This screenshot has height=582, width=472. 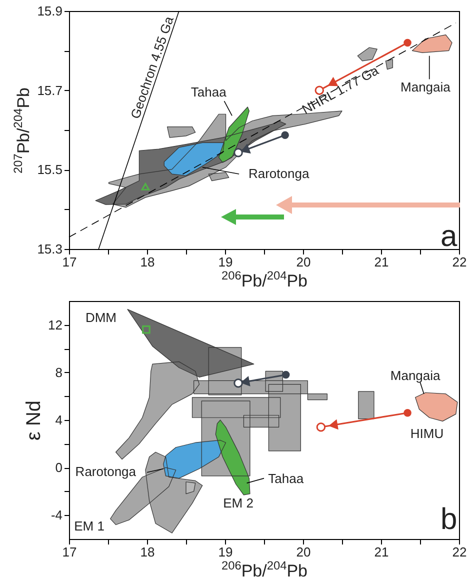 What do you see at coordinates (55, 324) in the screenshot?
I see `y-tick-label: 12` at bounding box center [55, 324].